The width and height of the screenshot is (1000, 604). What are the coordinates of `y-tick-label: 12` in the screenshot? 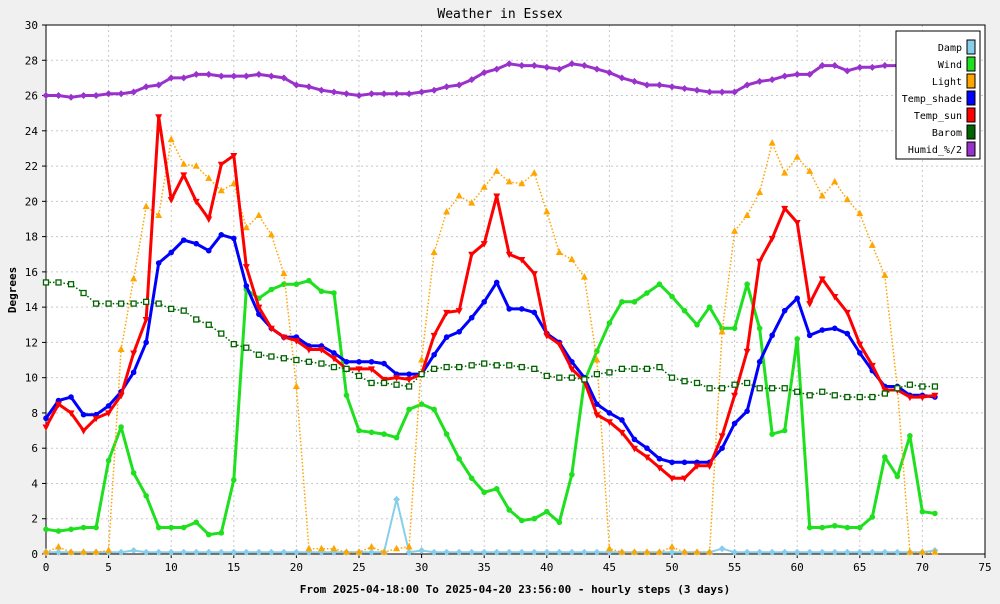 It's located at (31, 342).